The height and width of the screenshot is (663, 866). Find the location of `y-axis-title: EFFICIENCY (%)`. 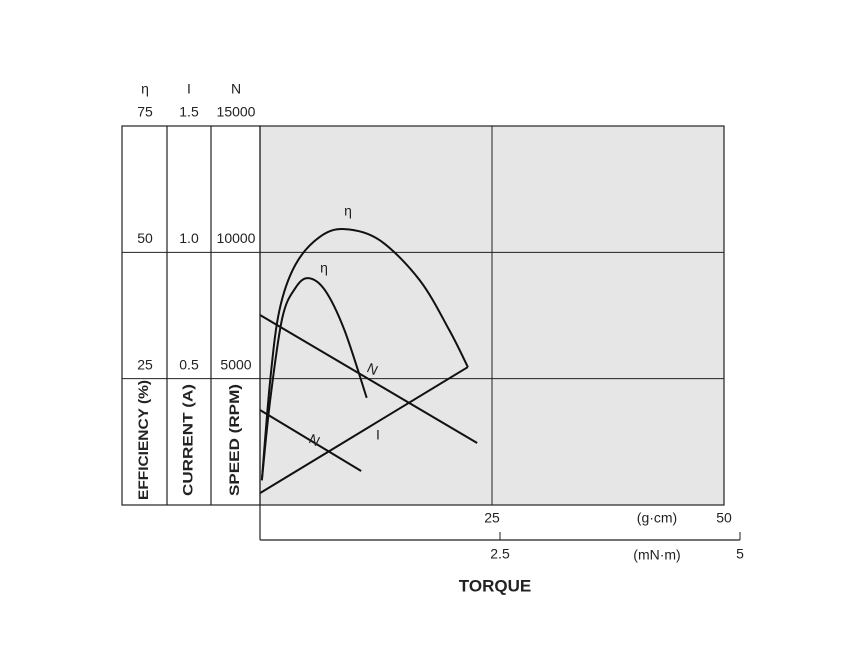

y-axis-title: EFFICIENCY (%) is located at coordinates (143, 440).